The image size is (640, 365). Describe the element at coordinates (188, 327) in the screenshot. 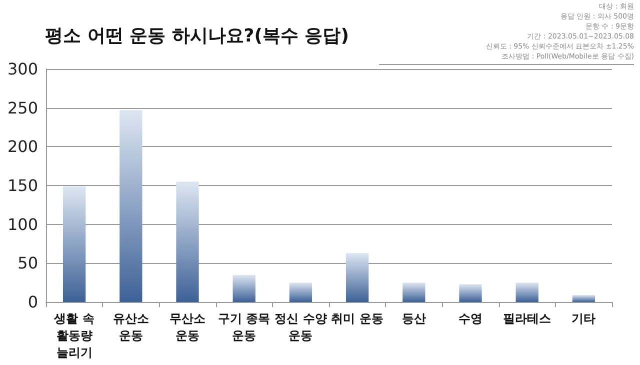

I see `x-tick-label: 무산소 운동` at that location.